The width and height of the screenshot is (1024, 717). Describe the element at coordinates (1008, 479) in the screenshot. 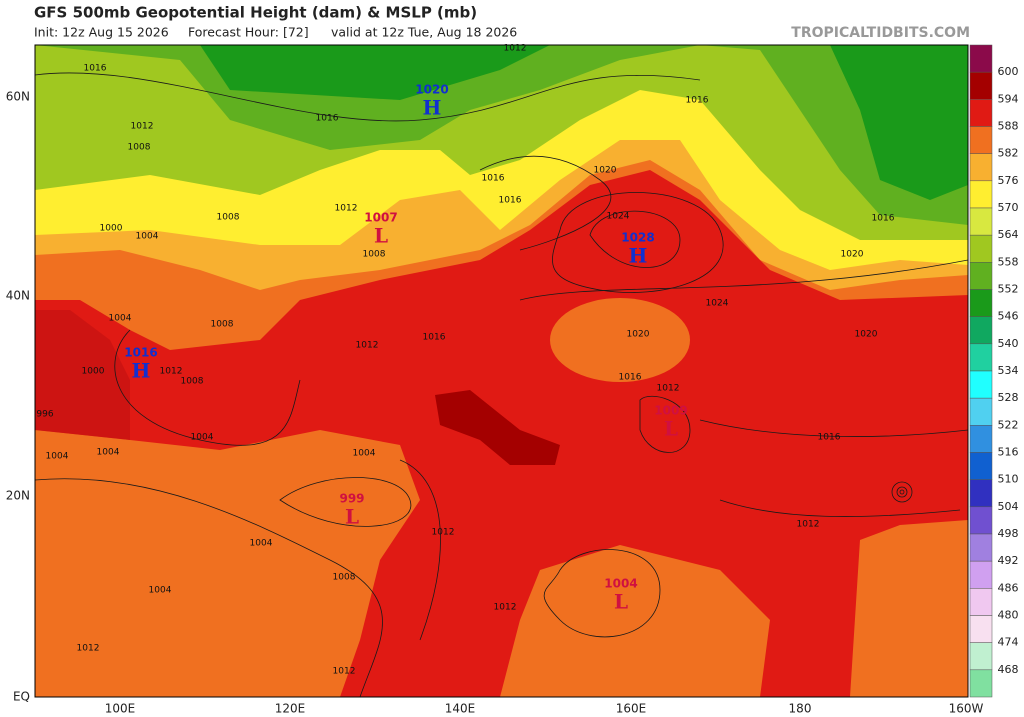

I see `colorbar-label: 510` at that location.